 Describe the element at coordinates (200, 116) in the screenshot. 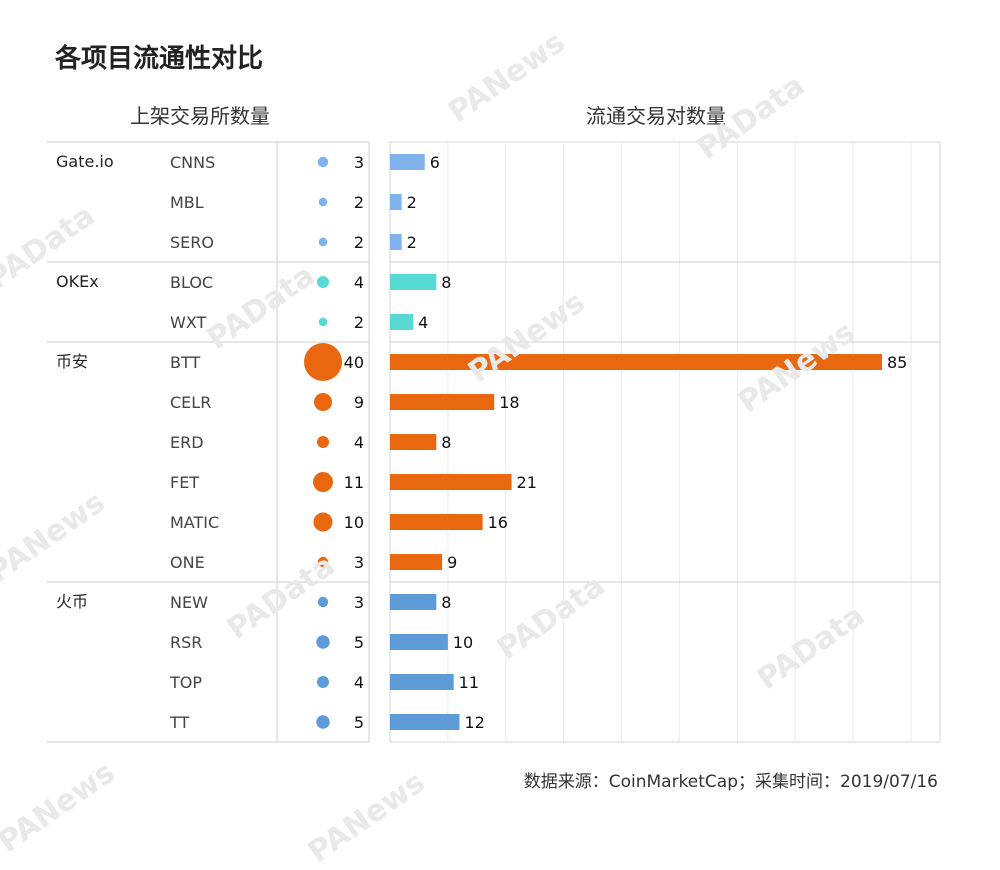

I see `left-section-title: 上架交易所数量` at that location.